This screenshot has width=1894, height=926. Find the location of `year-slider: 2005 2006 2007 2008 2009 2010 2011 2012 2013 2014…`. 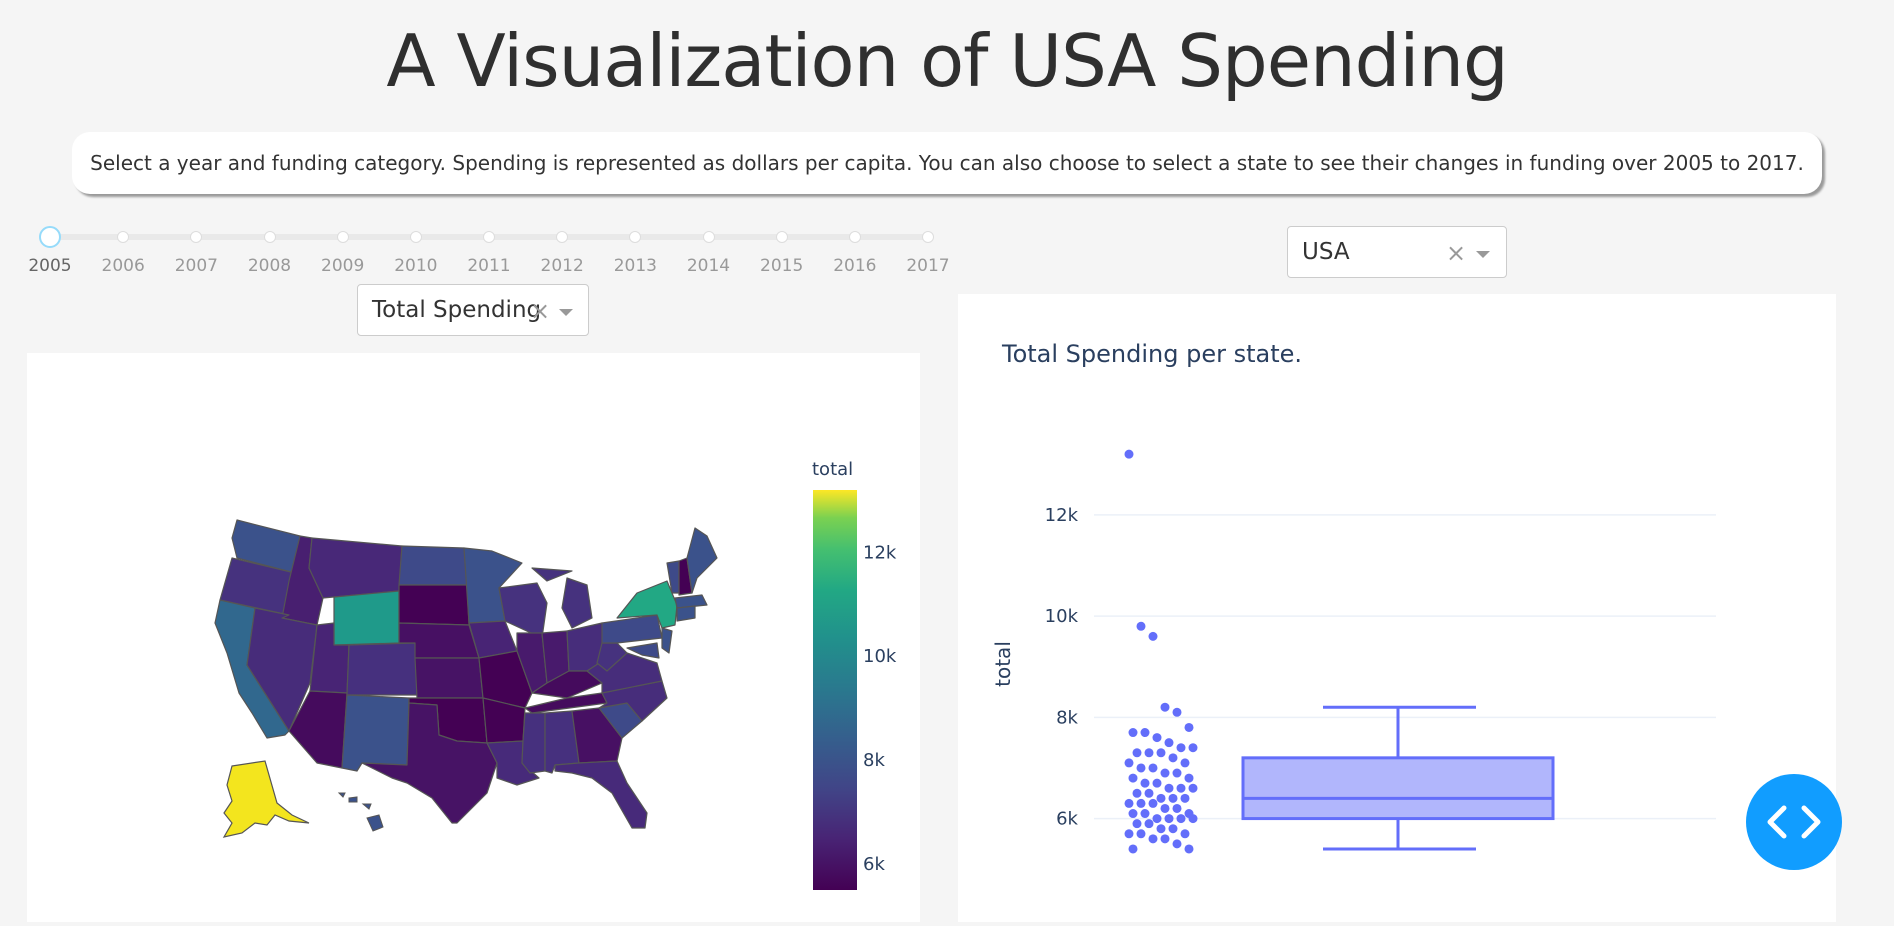

year-slider: 2005 2006 2007 2008 2009 2010 2011 2012 2013 2014… is located at coordinates (489, 255).